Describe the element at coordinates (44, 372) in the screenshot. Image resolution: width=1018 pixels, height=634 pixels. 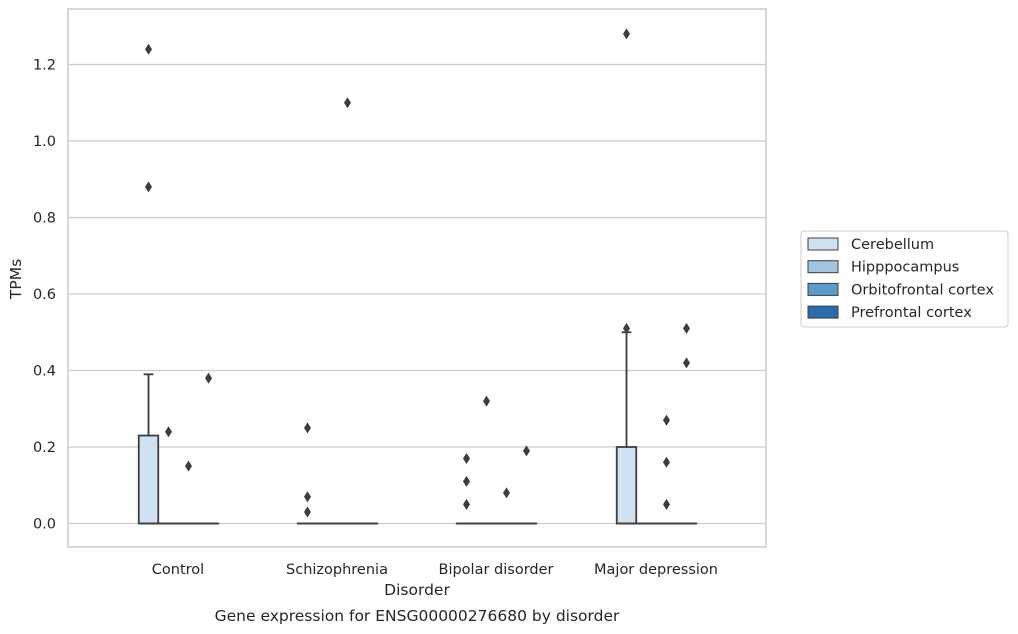
I see `y-tick-label: 0.4` at that location.